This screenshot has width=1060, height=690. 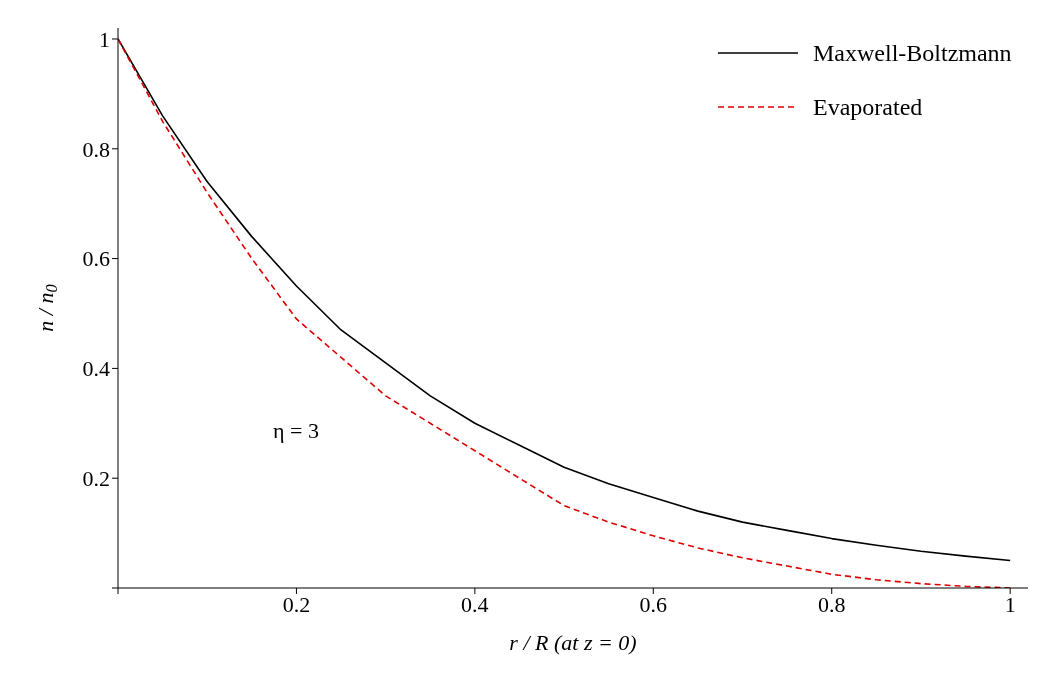 I want to click on x-tick-label: 1, so click(x=1010, y=604).